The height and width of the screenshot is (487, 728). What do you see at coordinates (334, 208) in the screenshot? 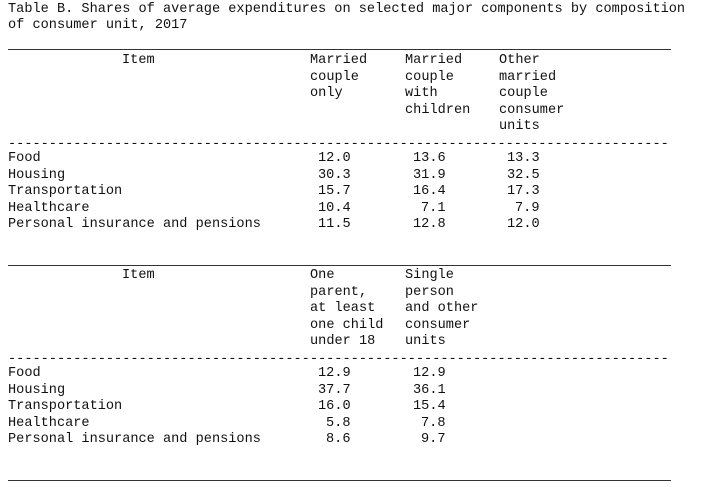
I see `row-value: 10.4` at bounding box center [334, 208].